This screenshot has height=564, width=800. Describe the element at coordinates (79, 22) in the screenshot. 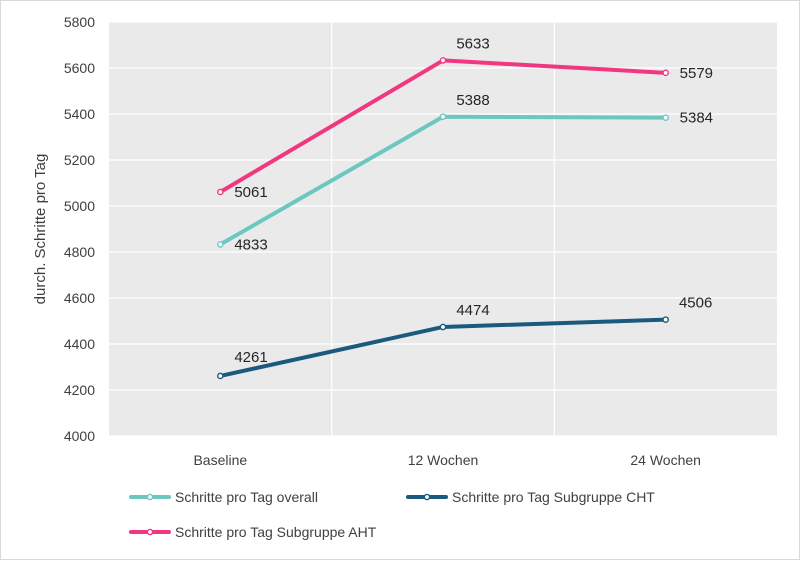

I see `y-tick-label: 5800` at that location.